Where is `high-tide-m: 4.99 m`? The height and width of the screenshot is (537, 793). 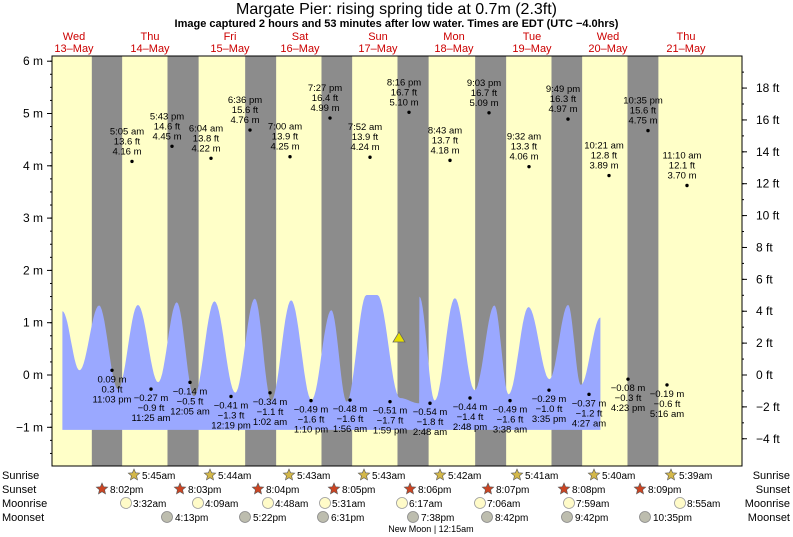 high-tide-m: 4.99 m is located at coordinates (324, 108).